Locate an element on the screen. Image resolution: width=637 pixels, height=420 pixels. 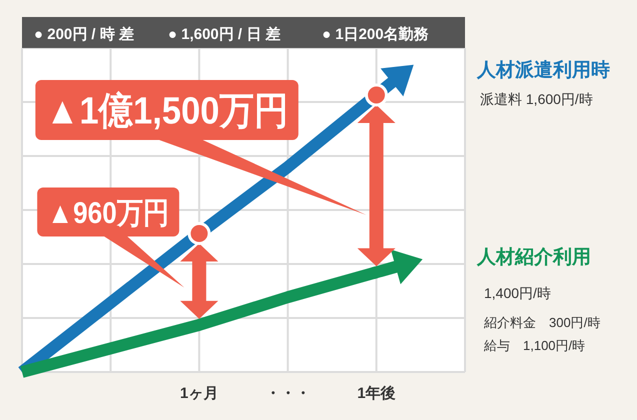
x-tick-label: 1年後 is located at coordinates (376, 393).